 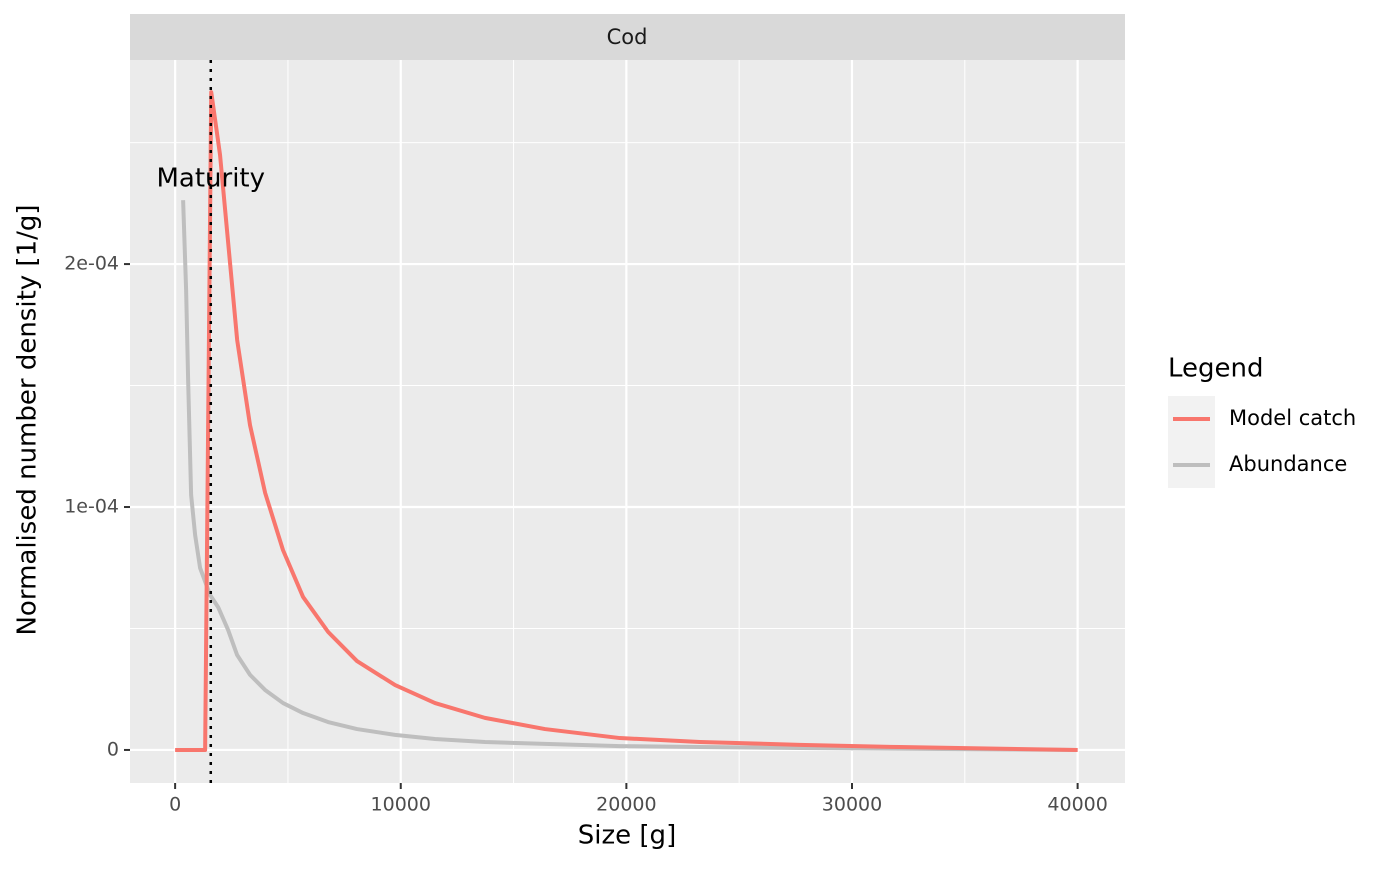 I want to click on x-tick-label: 40000, so click(x=1077, y=805).